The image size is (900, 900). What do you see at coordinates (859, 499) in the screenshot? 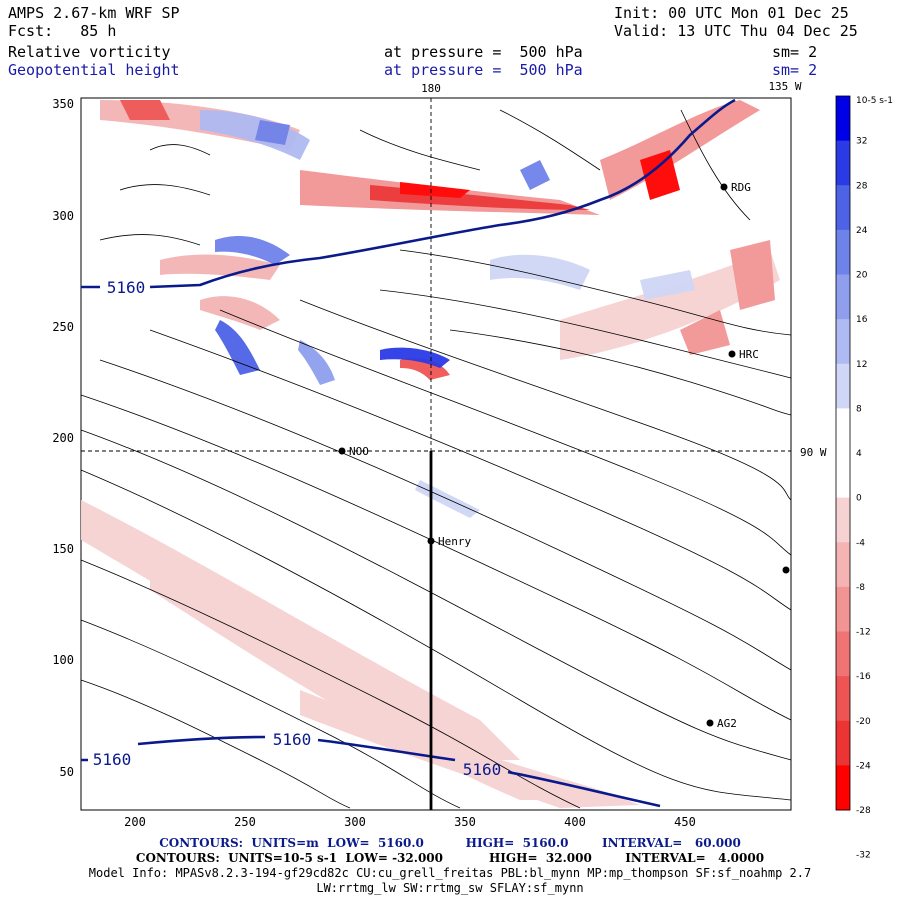
I see `colorbar-tick-label: 0` at bounding box center [859, 499].